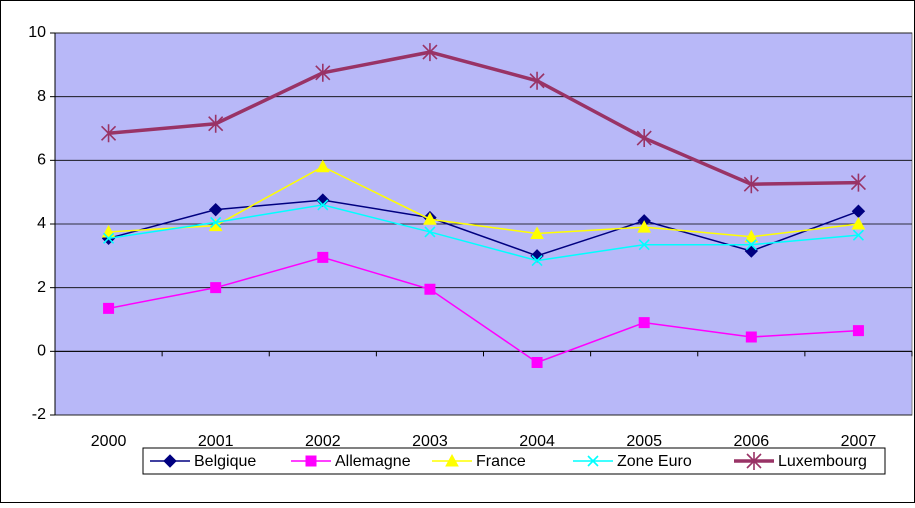 This screenshot has height=508, width=915. What do you see at coordinates (654, 461) in the screenshot?
I see `legend-label: Zone Euro` at bounding box center [654, 461].